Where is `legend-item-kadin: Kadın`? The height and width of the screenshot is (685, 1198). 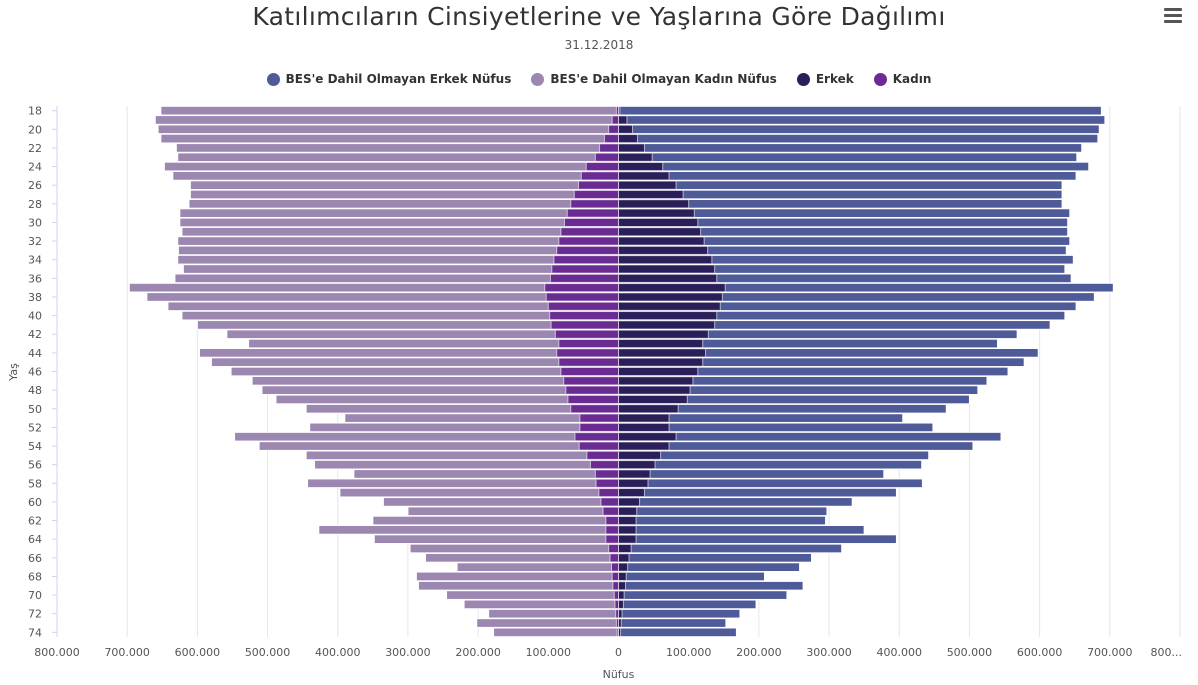 legend-item-kadin: Kadın is located at coordinates (902, 79).